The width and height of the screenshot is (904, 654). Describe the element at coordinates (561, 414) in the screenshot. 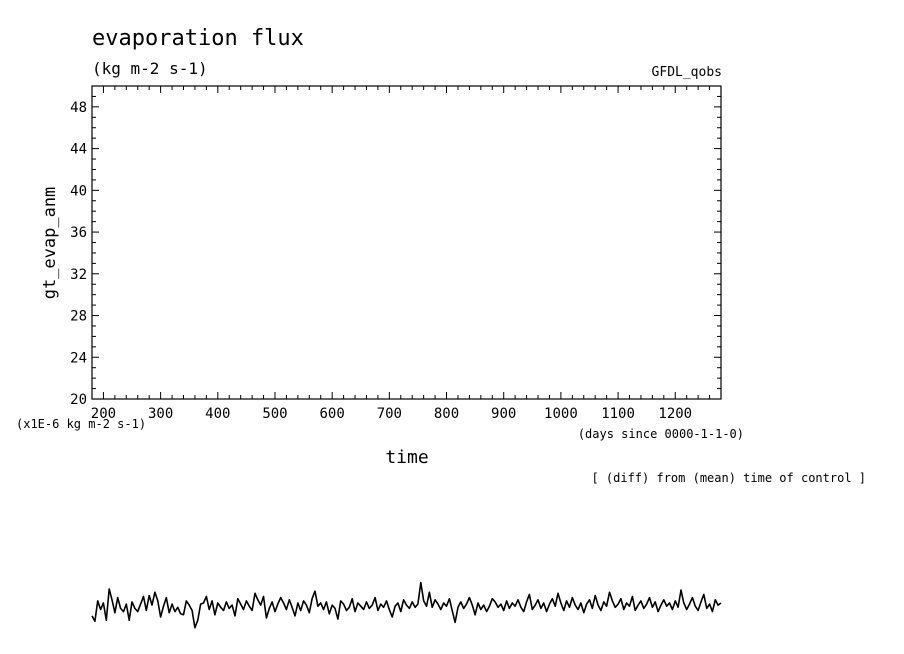

I see `x-tick-label: 1000` at that location.